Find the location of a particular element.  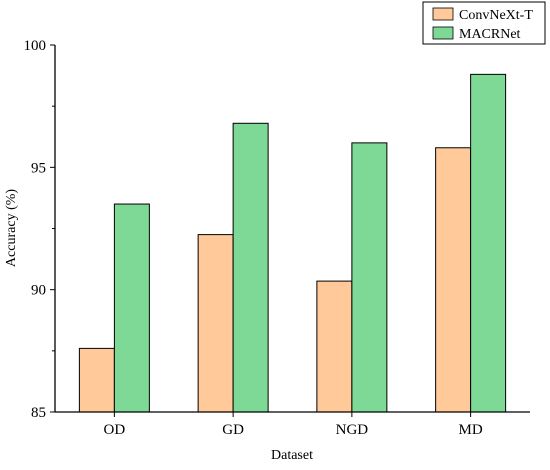

y-tick-label-90: 90 is located at coordinates (38, 291).